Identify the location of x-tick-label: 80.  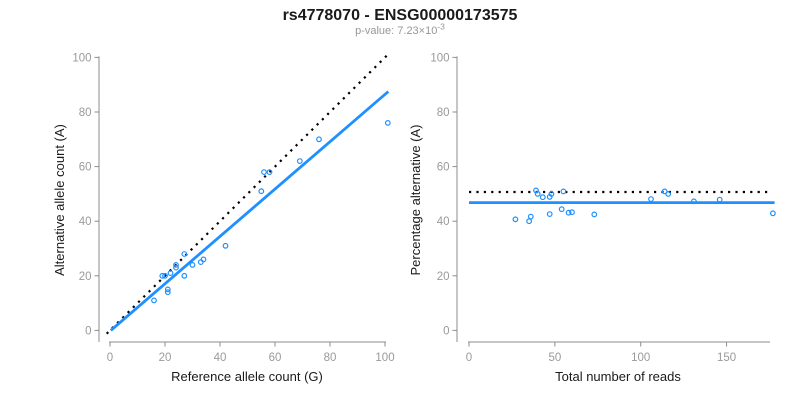
(330, 358).